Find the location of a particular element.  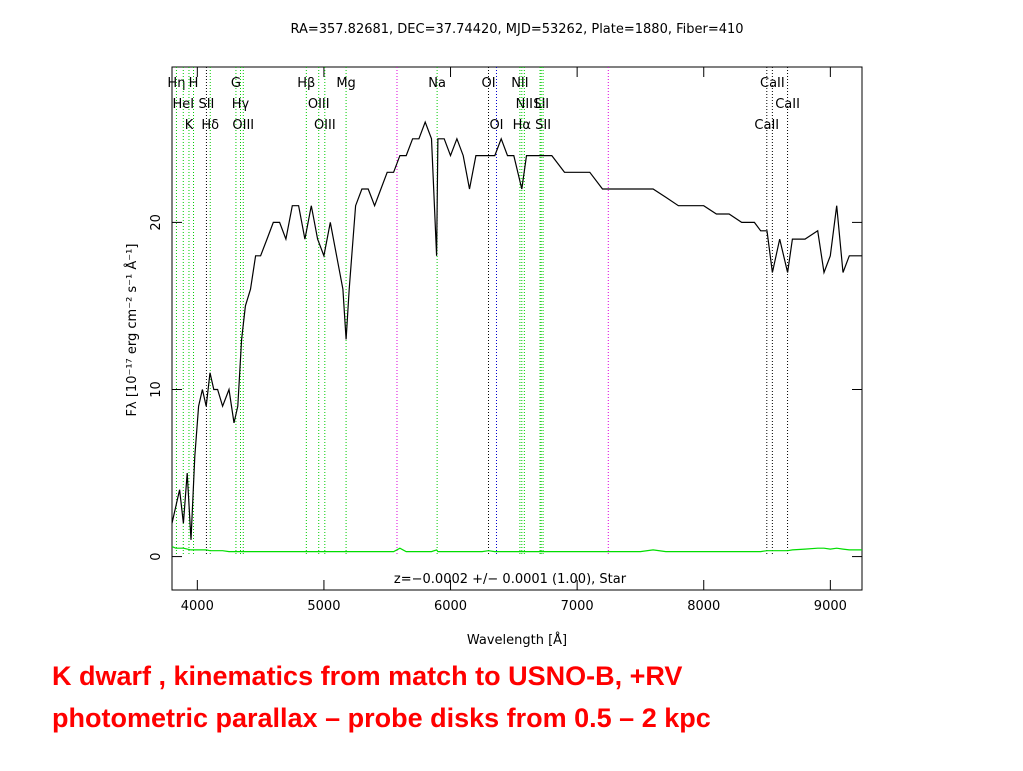

line-id-label: Li is located at coordinates (540, 104).